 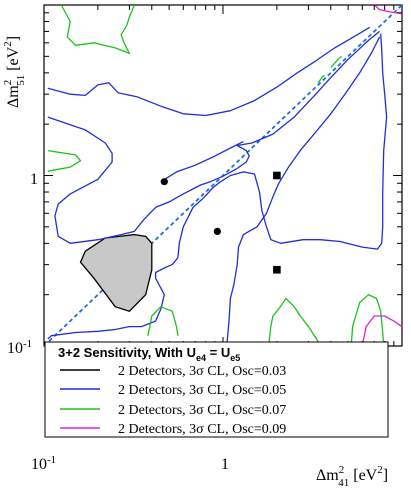 What do you see at coordinates (202, 410) in the screenshot?
I see `legend-label-2: 2 Detectors, 3σ CL, Osc=0.07` at bounding box center [202, 410].